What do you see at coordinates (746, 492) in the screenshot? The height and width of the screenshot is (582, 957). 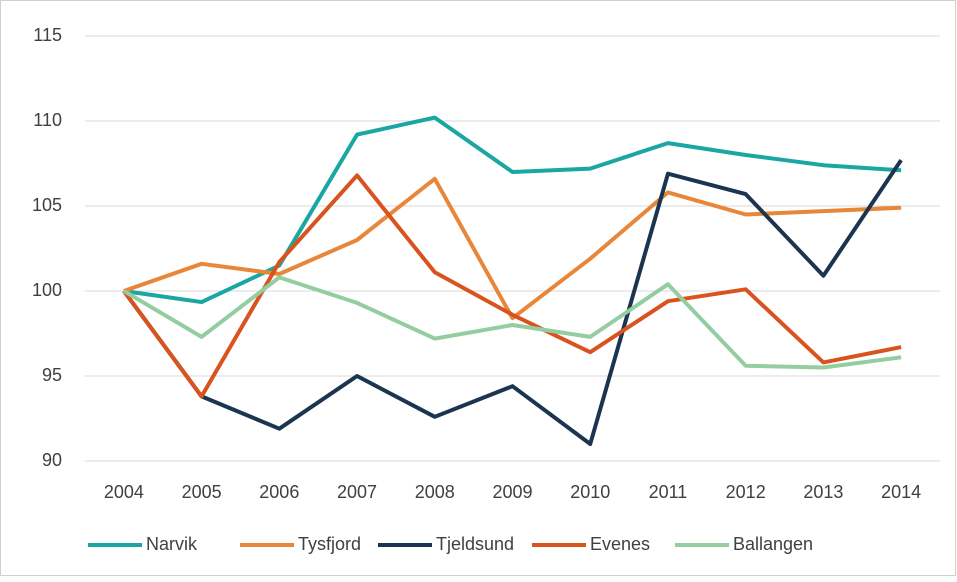 I see `x-tick-label: 2012` at bounding box center [746, 492].